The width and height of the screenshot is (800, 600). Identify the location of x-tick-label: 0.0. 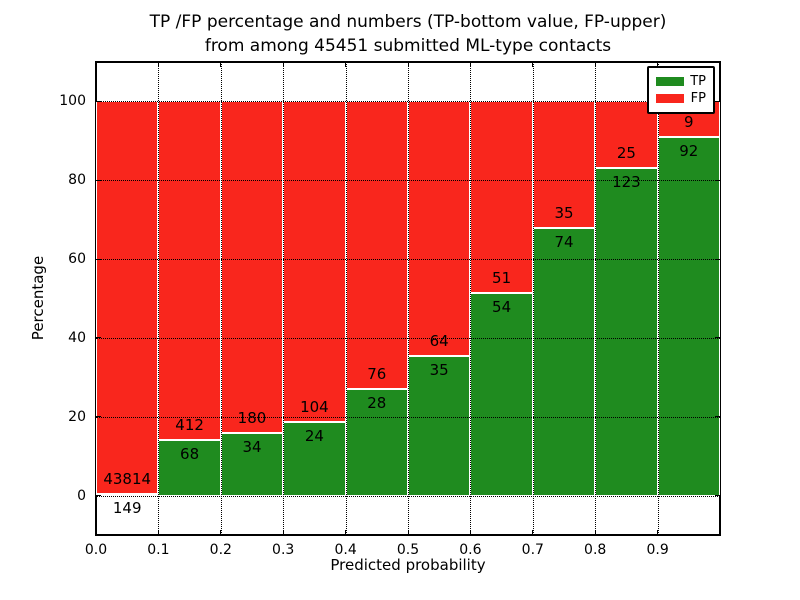
(96, 550).